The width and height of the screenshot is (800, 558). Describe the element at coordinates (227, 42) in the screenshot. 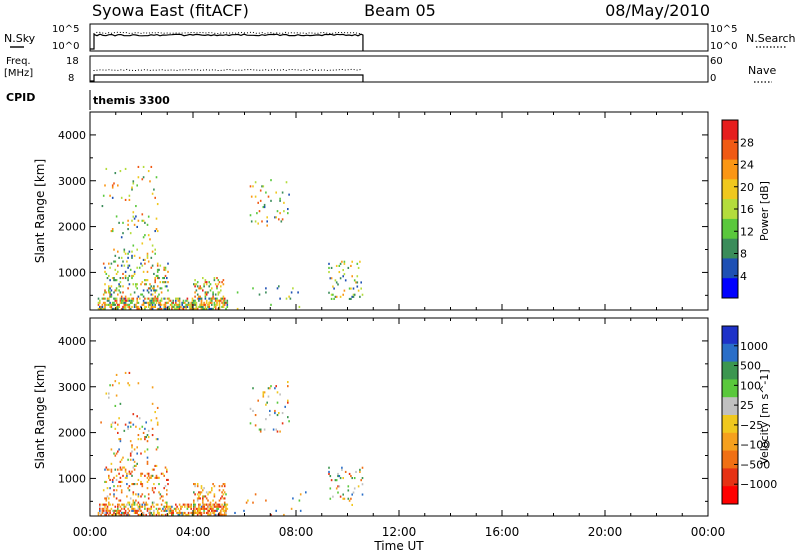

I see `nsky-series-line` at that location.